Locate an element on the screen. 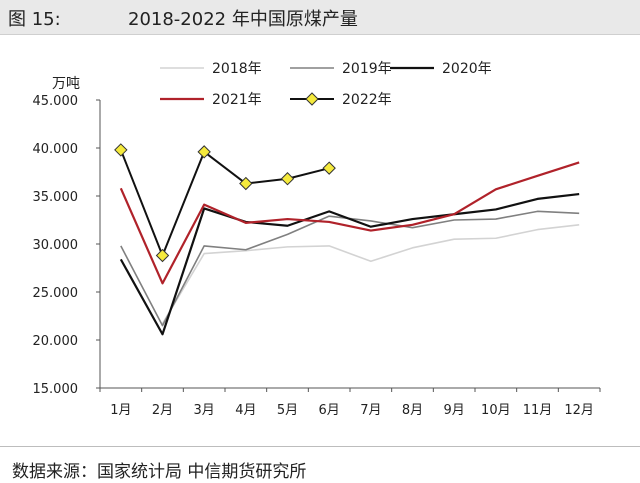 The width and height of the screenshot is (640, 483). x-tick-label: 2月 is located at coordinates (162, 410).